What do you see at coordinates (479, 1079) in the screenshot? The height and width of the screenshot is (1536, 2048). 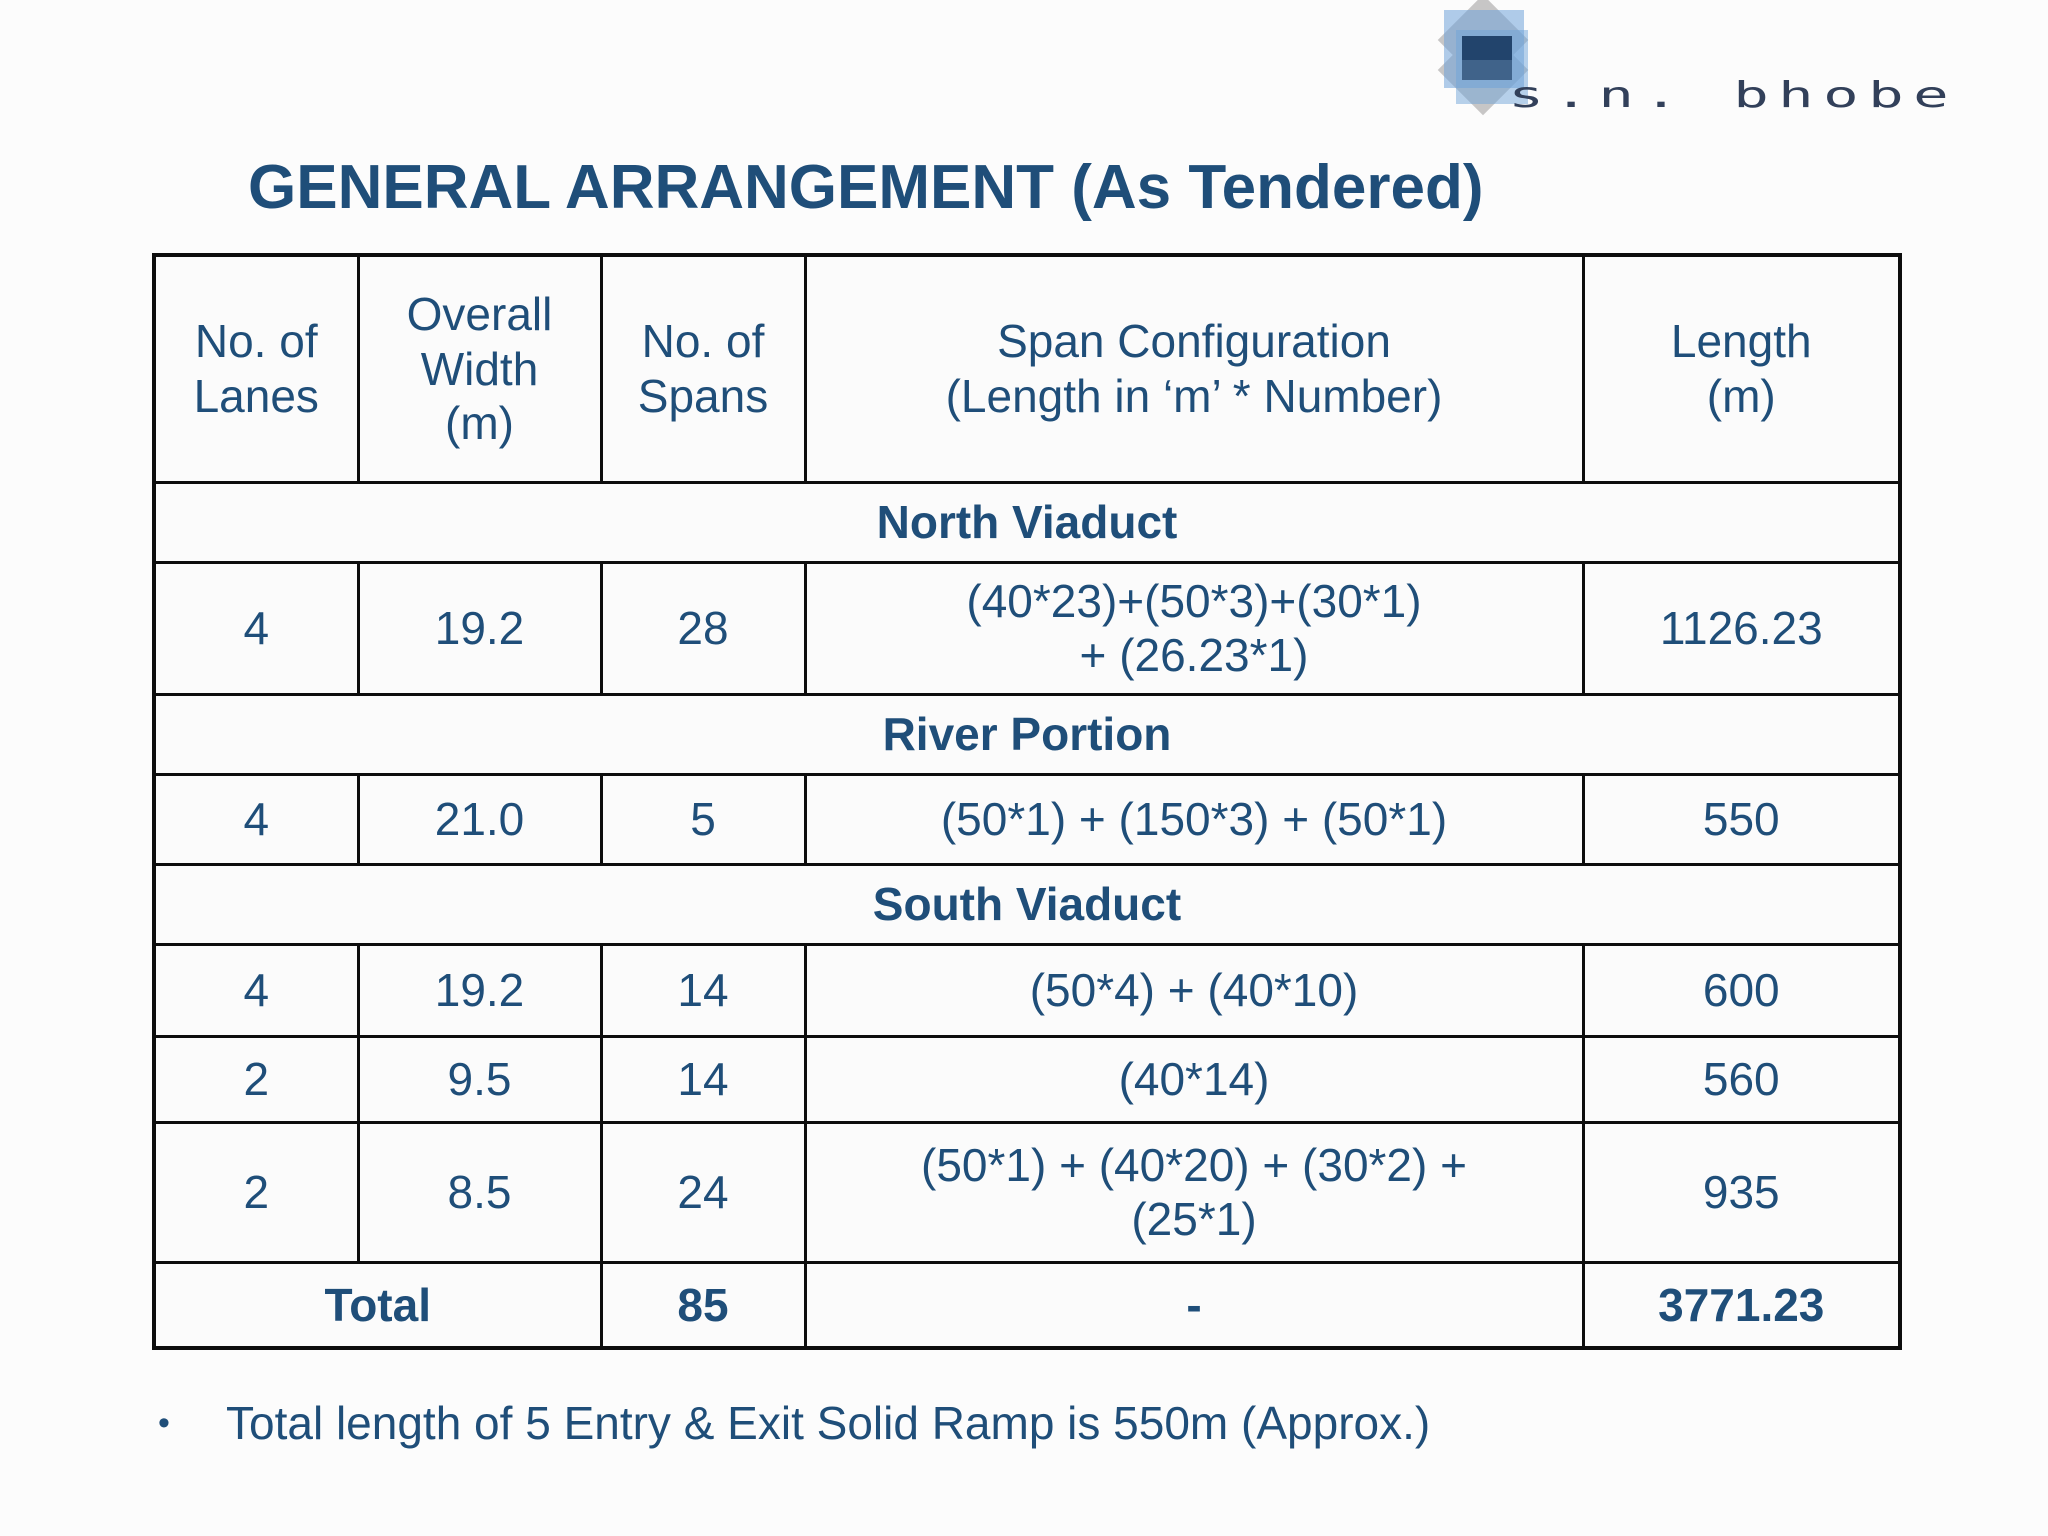 I see `cell-width: 9.5` at bounding box center [479, 1079].